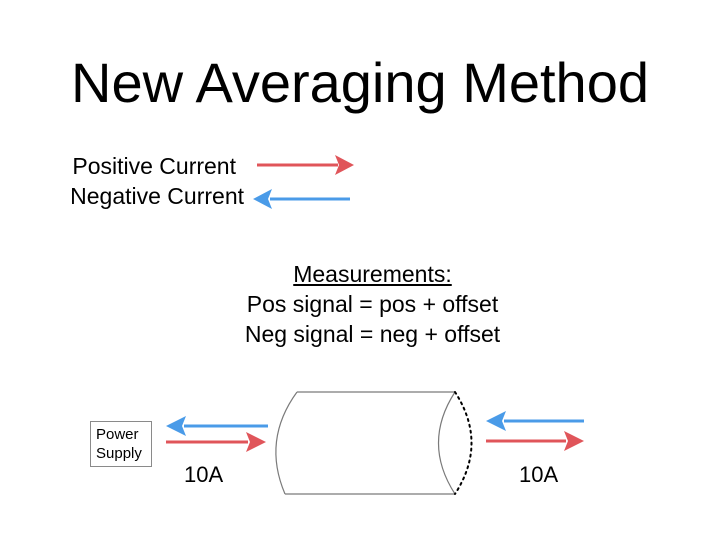  I want to click on legend-negative-arrow, so click(301, 199).